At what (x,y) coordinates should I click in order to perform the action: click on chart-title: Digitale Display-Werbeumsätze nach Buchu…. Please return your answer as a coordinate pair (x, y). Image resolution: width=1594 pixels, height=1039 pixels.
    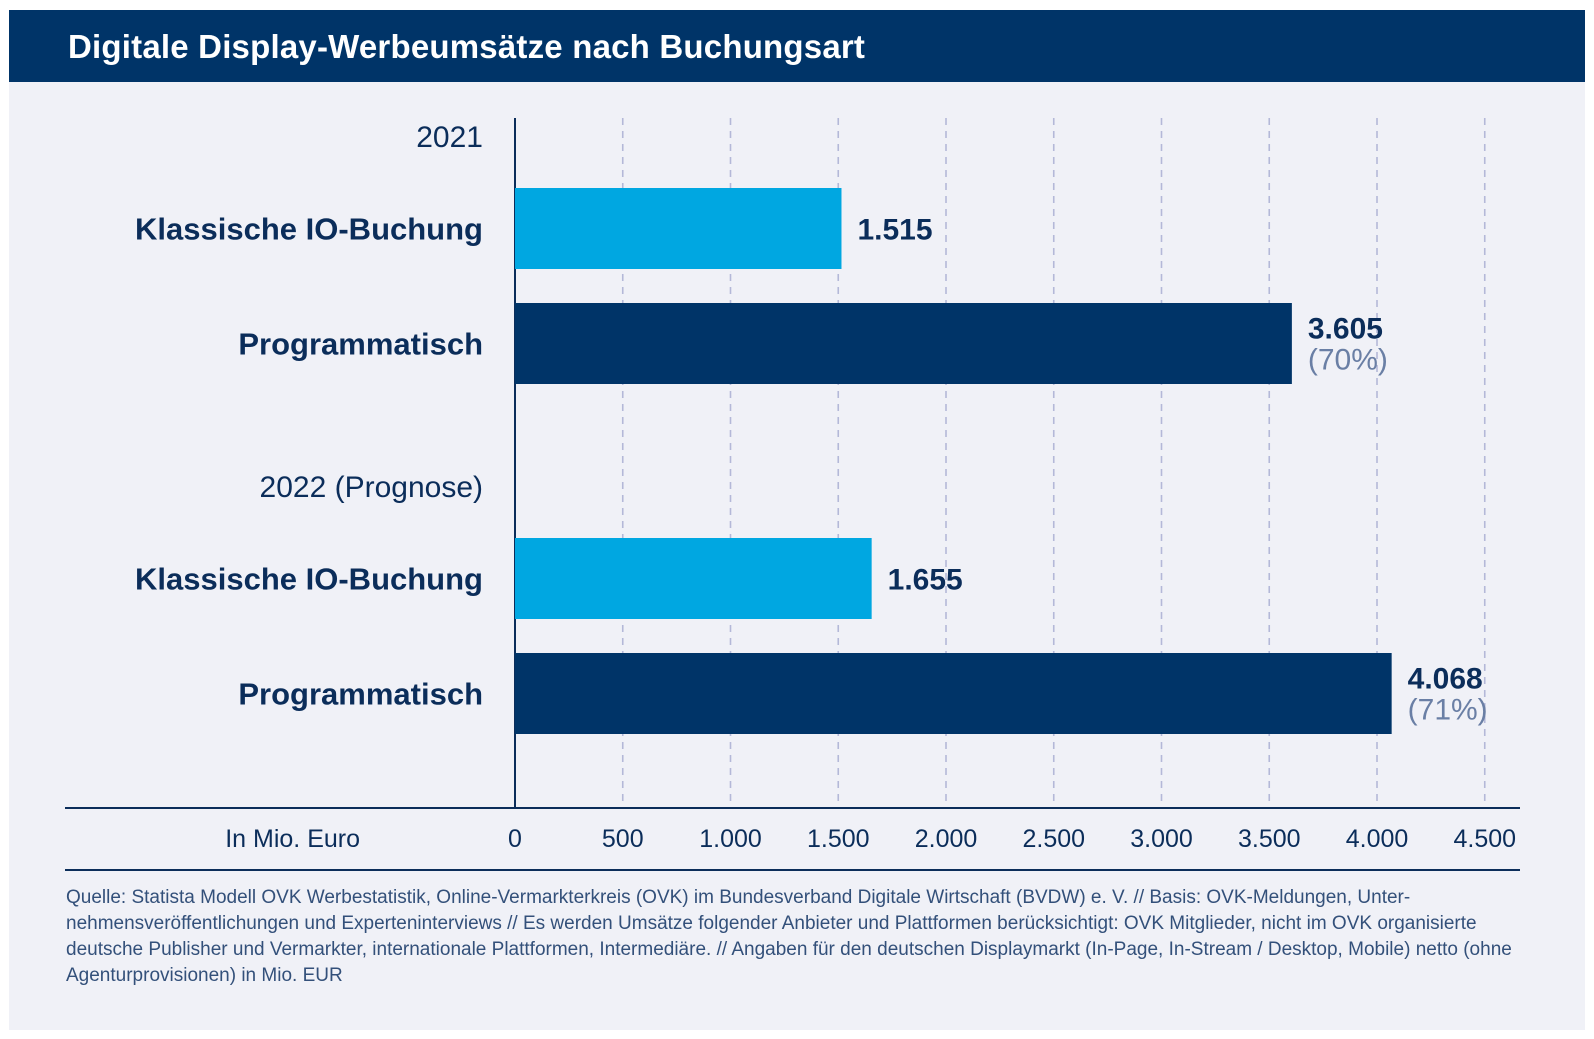
    Looking at the image, I should click on (467, 46).